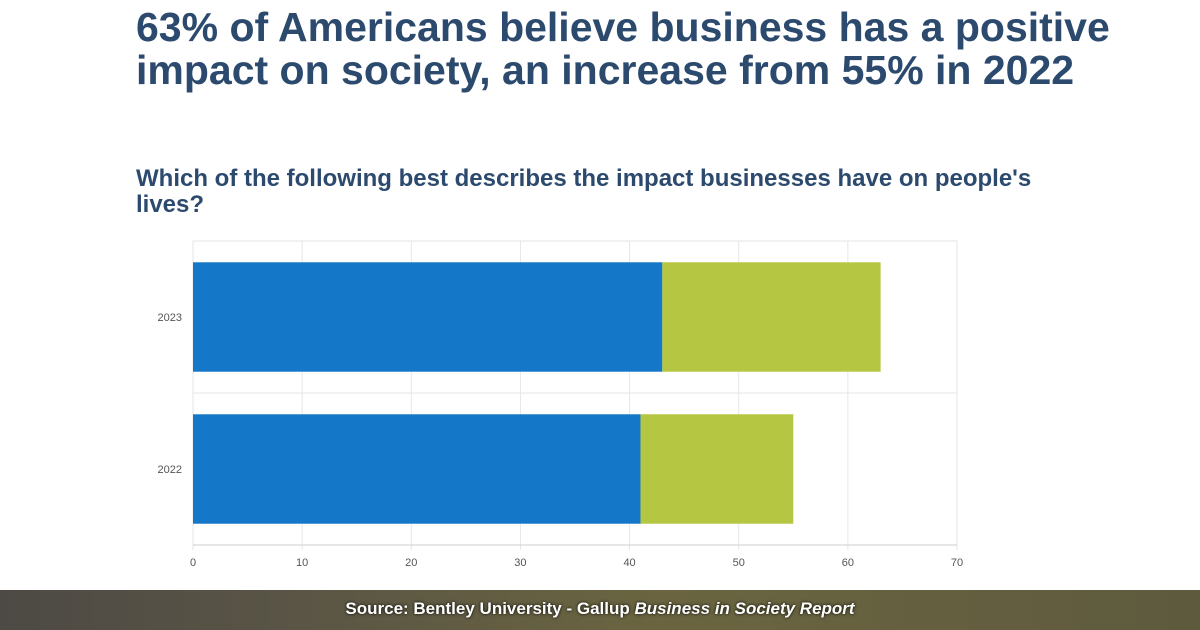 The height and width of the screenshot is (630, 1200). I want to click on x-tick-label: 30, so click(520, 563).